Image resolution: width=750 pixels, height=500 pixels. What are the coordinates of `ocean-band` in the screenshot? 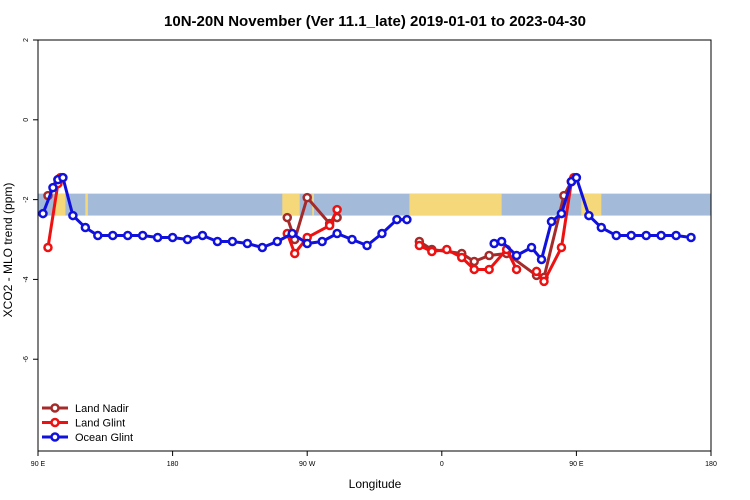 It's located at (374, 204).